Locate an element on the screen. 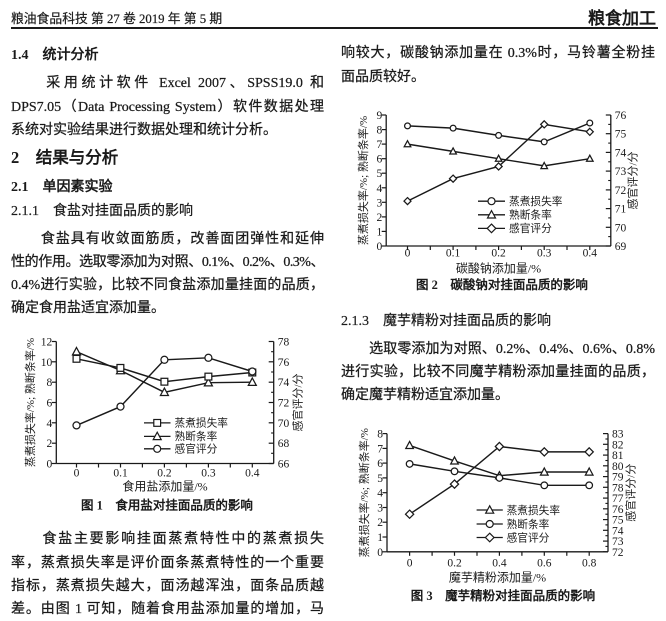 This screenshot has height=621, width=666. svg-text: 66 is located at coordinates (284, 465).